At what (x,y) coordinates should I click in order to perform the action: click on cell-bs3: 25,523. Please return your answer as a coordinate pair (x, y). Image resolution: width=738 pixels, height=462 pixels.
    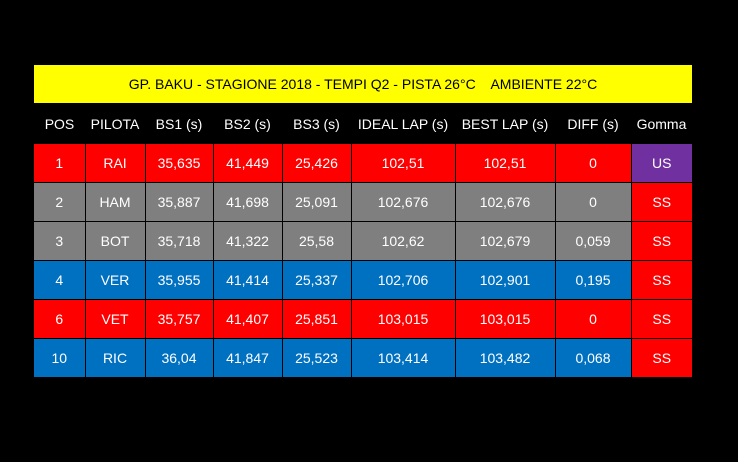
    Looking at the image, I should click on (316, 357).